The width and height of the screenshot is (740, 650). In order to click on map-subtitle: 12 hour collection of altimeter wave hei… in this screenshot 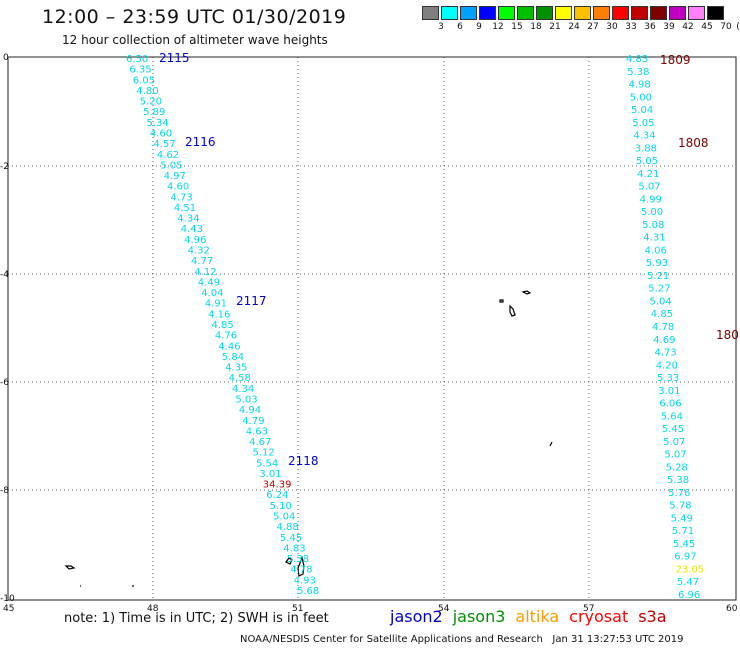, I will do `click(195, 40)`.